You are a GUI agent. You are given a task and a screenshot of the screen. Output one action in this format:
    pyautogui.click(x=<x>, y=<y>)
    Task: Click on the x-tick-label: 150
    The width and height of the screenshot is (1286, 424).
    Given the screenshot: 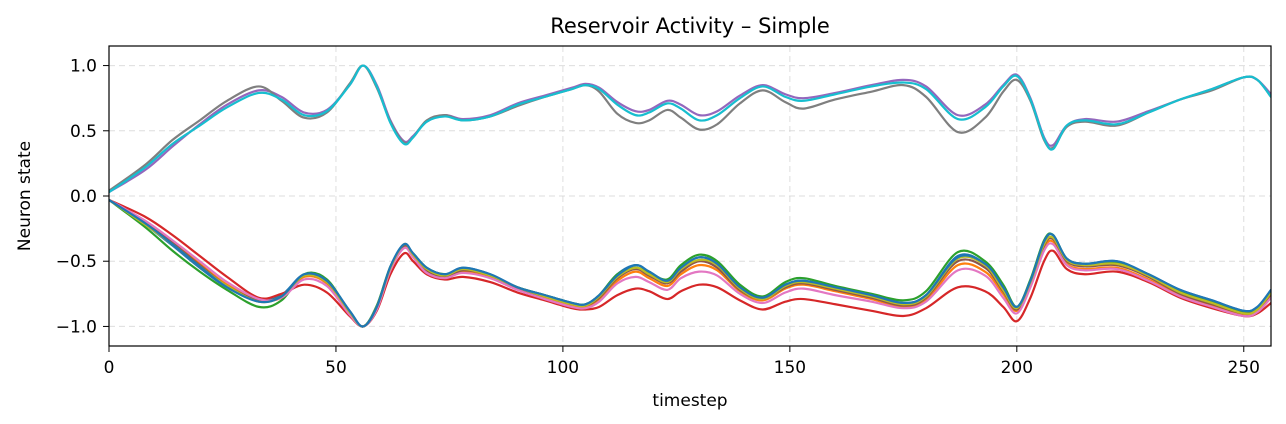 What is the action you would take?
    pyautogui.click(x=790, y=368)
    